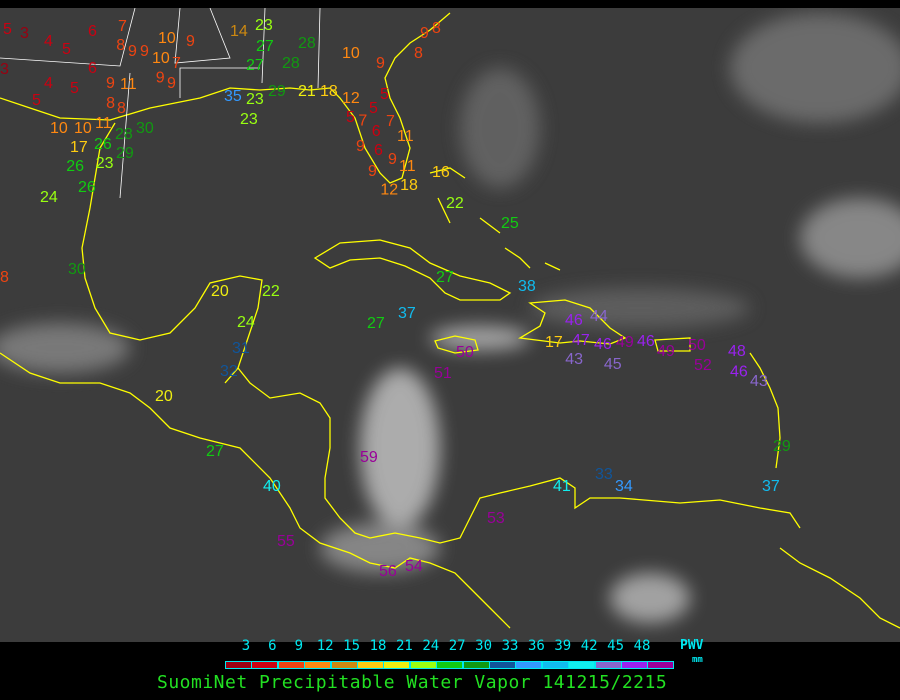 The image size is (900, 700). Describe the element at coordinates (241, 348) in the screenshot. I see `station-pwv-label: 31` at that location.